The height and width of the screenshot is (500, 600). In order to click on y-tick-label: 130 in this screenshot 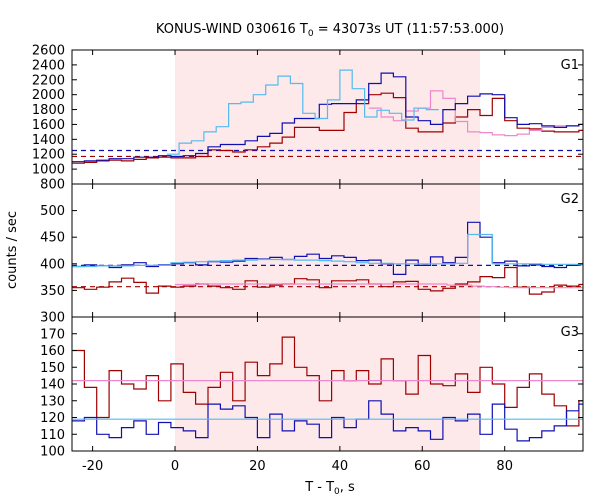, I will do `click(52, 401)`.